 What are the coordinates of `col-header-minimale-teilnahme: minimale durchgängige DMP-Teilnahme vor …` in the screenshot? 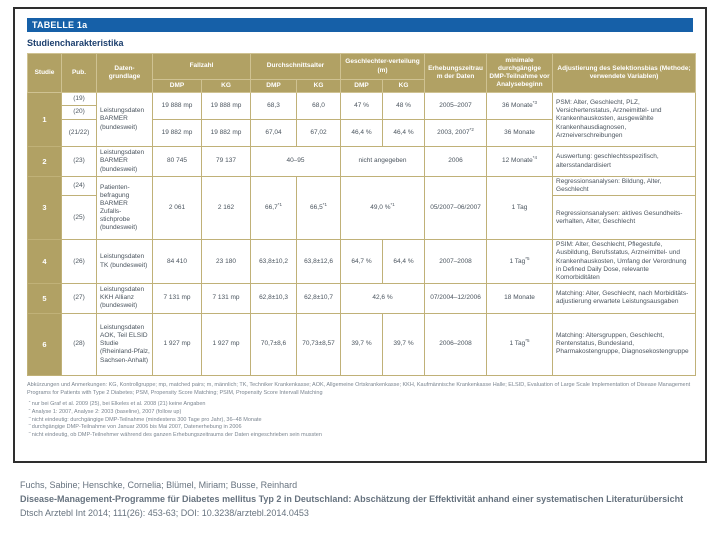 It's located at (520, 73).